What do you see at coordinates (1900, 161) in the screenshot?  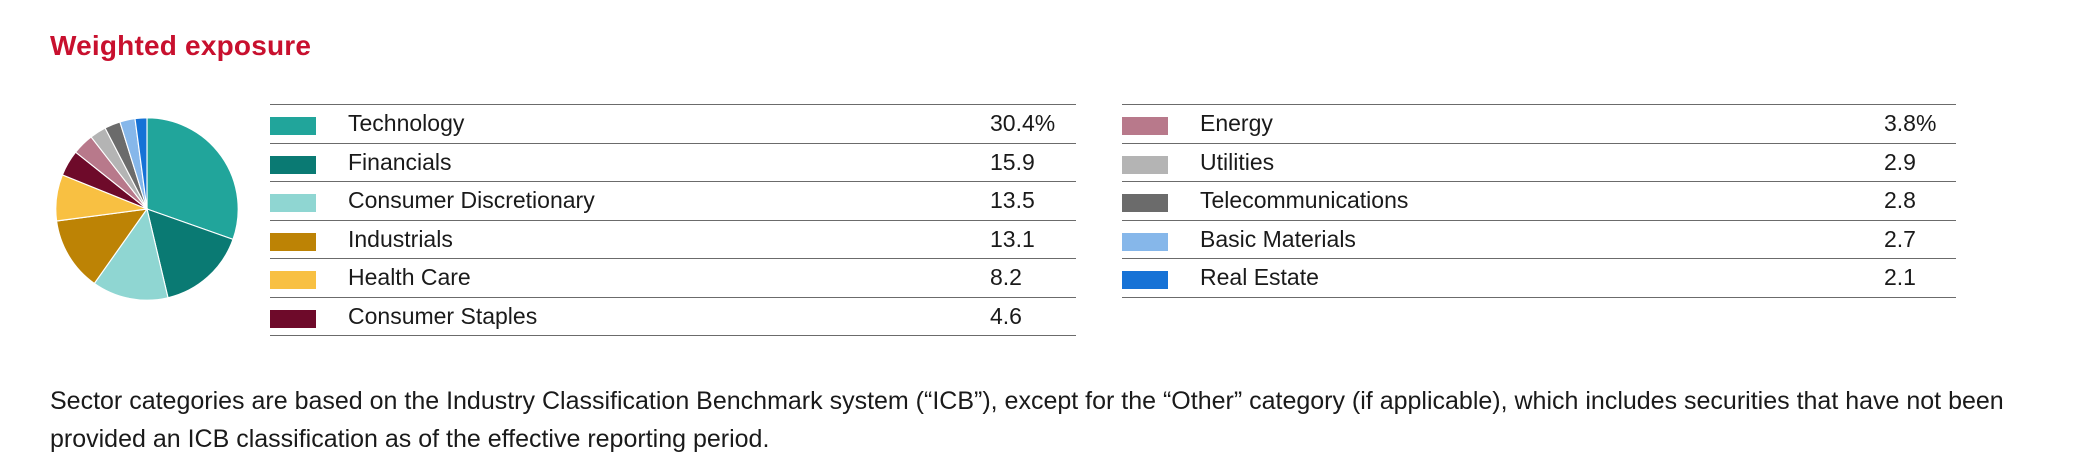 I see `legend-value: 2.9` at bounding box center [1900, 161].